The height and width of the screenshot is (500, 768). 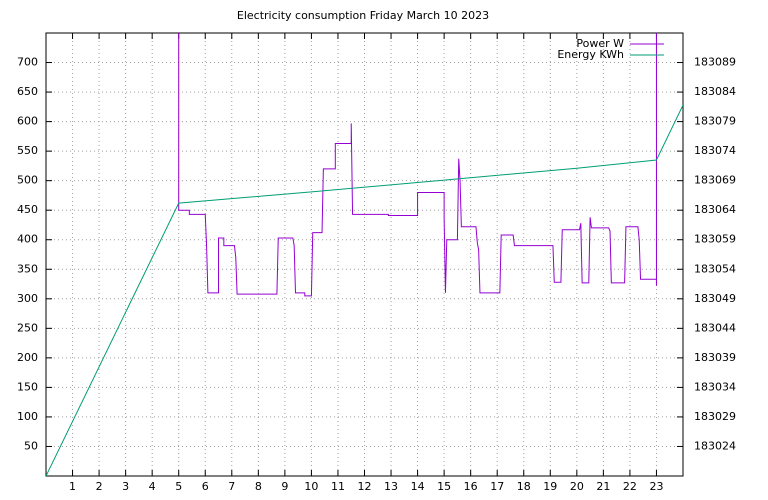 I want to click on y-tick-label: 450, so click(x=27, y=209).